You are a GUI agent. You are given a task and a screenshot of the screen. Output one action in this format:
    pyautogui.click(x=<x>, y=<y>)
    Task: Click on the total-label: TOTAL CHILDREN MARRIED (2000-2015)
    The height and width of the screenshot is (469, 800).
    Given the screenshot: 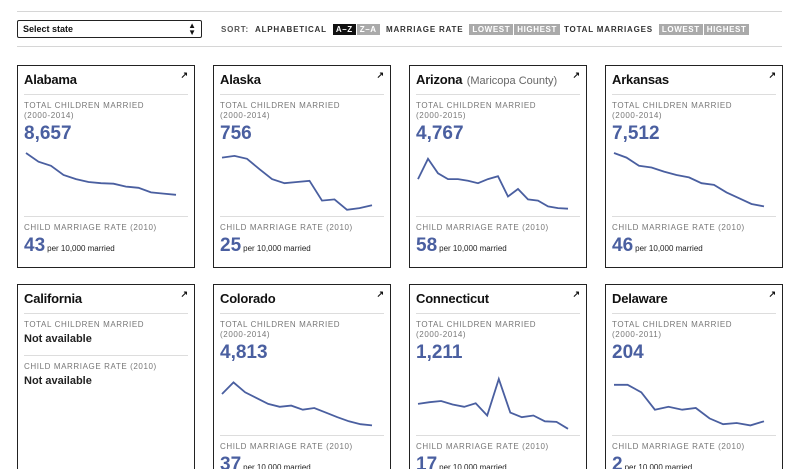 What is the action you would take?
    pyautogui.click(x=476, y=111)
    